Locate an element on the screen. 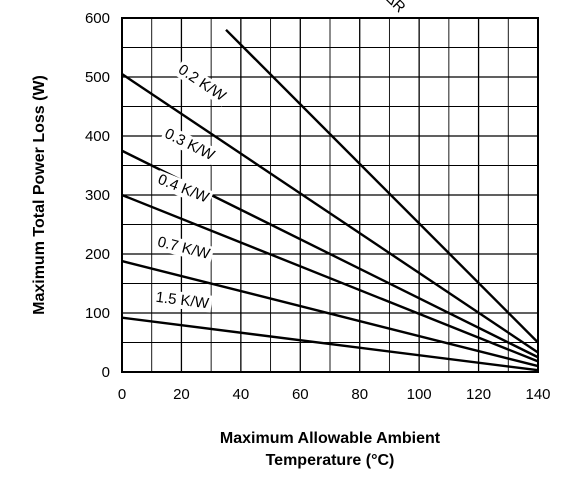 This screenshot has width=564, height=477. x-tick-label: 100 is located at coordinates (419, 394).